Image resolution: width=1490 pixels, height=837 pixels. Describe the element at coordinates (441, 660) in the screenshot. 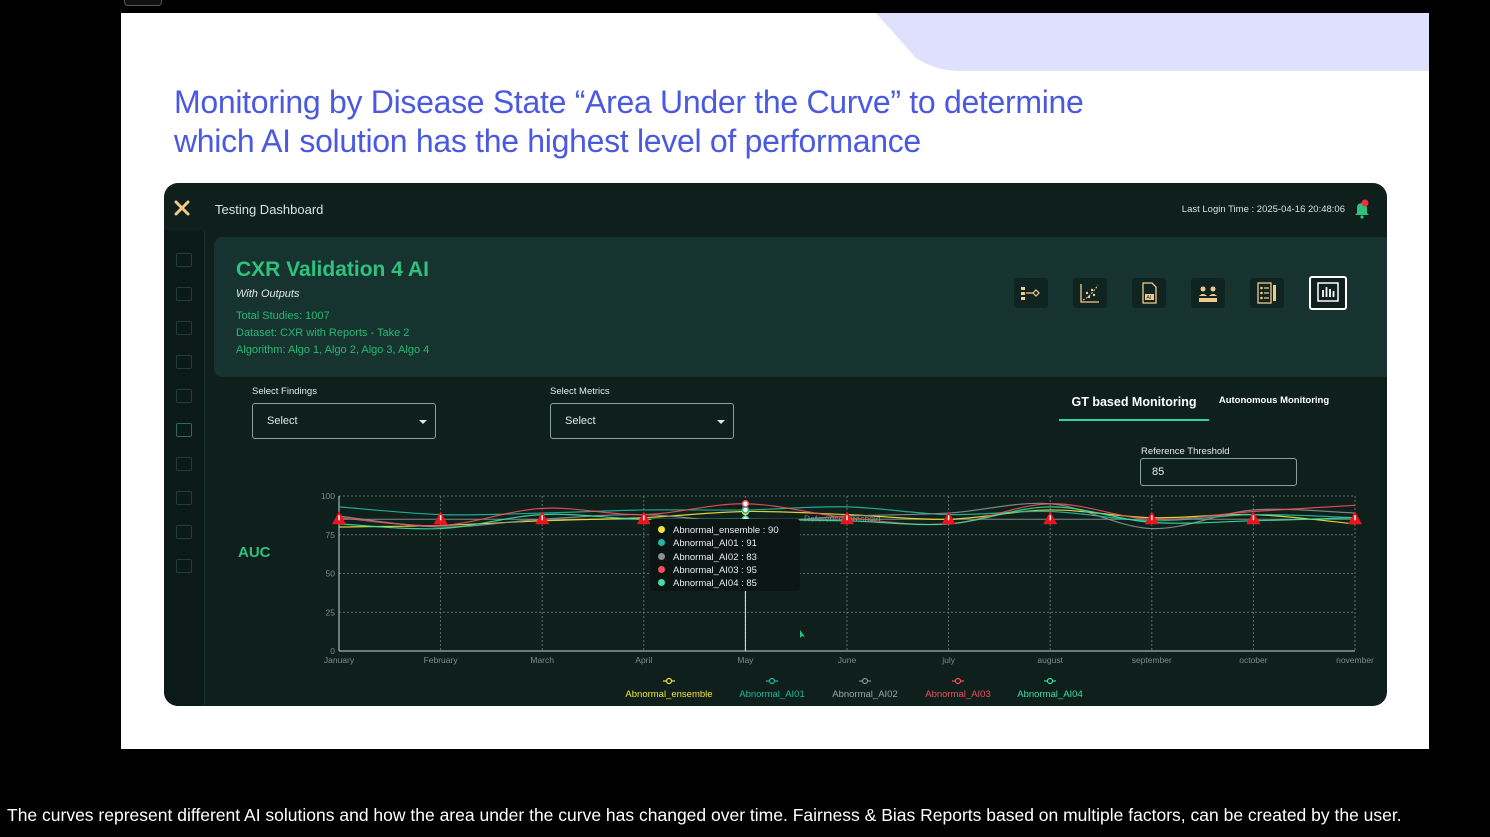

I see `x-tick-label: February` at that location.